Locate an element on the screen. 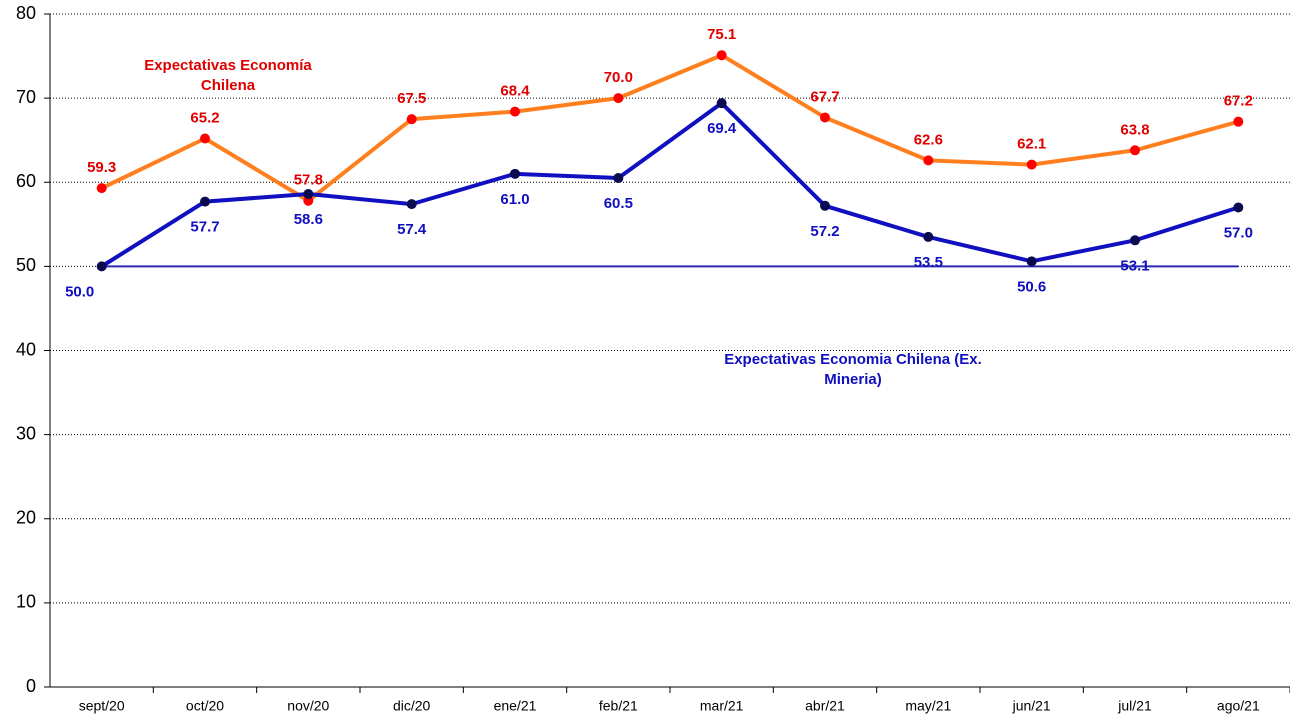  data-label: 57.2 is located at coordinates (824, 231).